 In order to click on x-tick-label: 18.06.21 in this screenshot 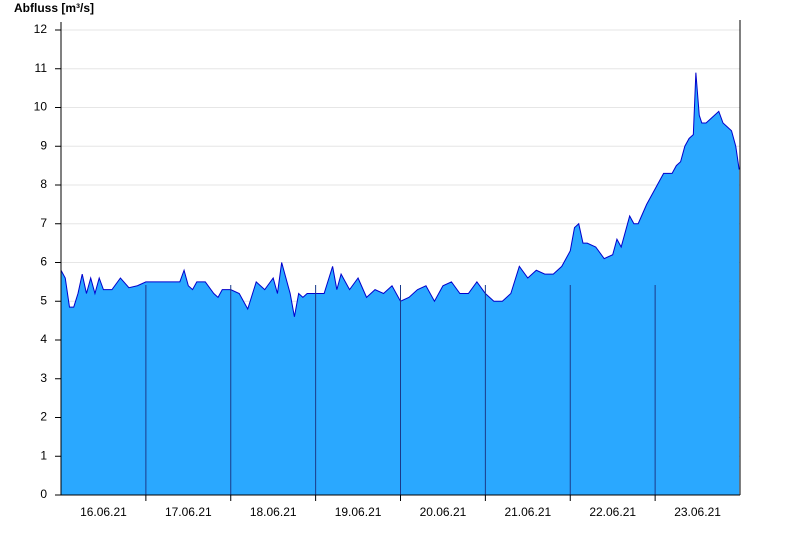, I will do `click(273, 512)`.